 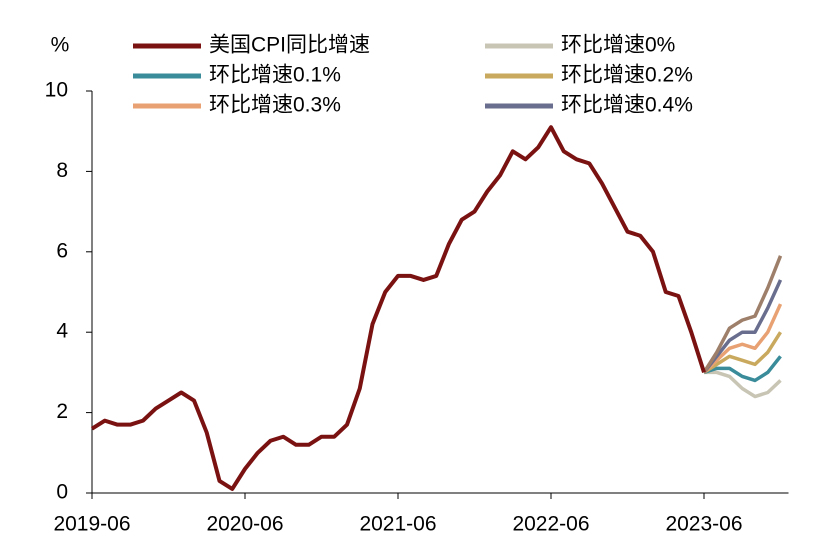 What do you see at coordinates (550, 524) in the screenshot?
I see `x-tick-label: 2022-06` at bounding box center [550, 524].